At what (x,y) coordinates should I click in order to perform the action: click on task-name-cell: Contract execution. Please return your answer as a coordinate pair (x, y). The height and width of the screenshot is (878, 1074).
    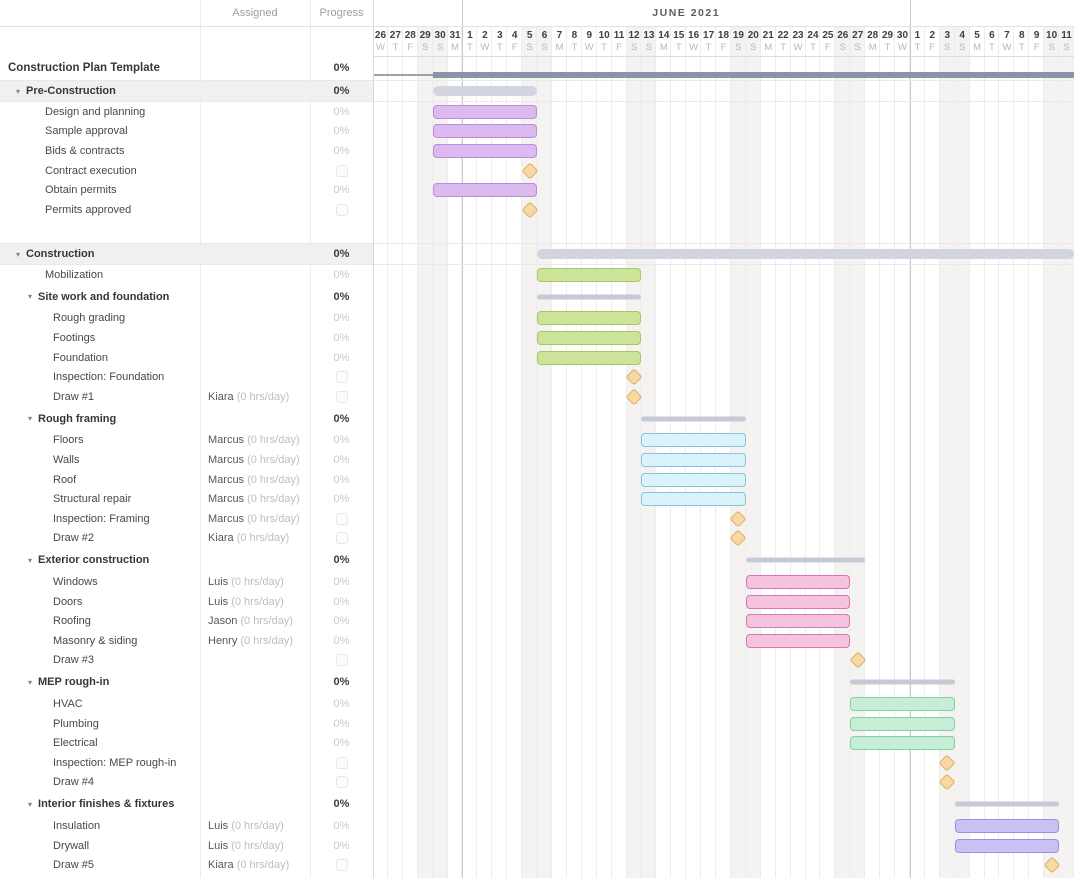
    Looking at the image, I should click on (100, 171).